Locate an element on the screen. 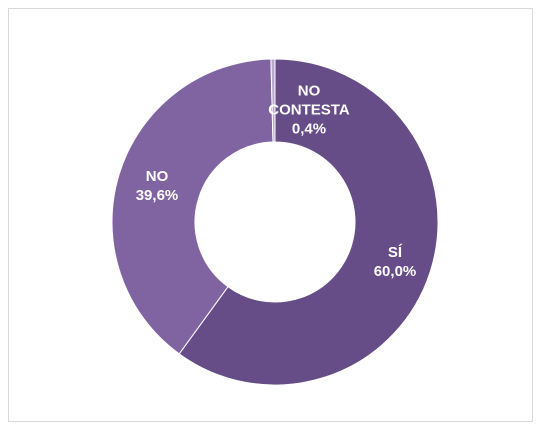  value-label: 60,0% is located at coordinates (395, 271).